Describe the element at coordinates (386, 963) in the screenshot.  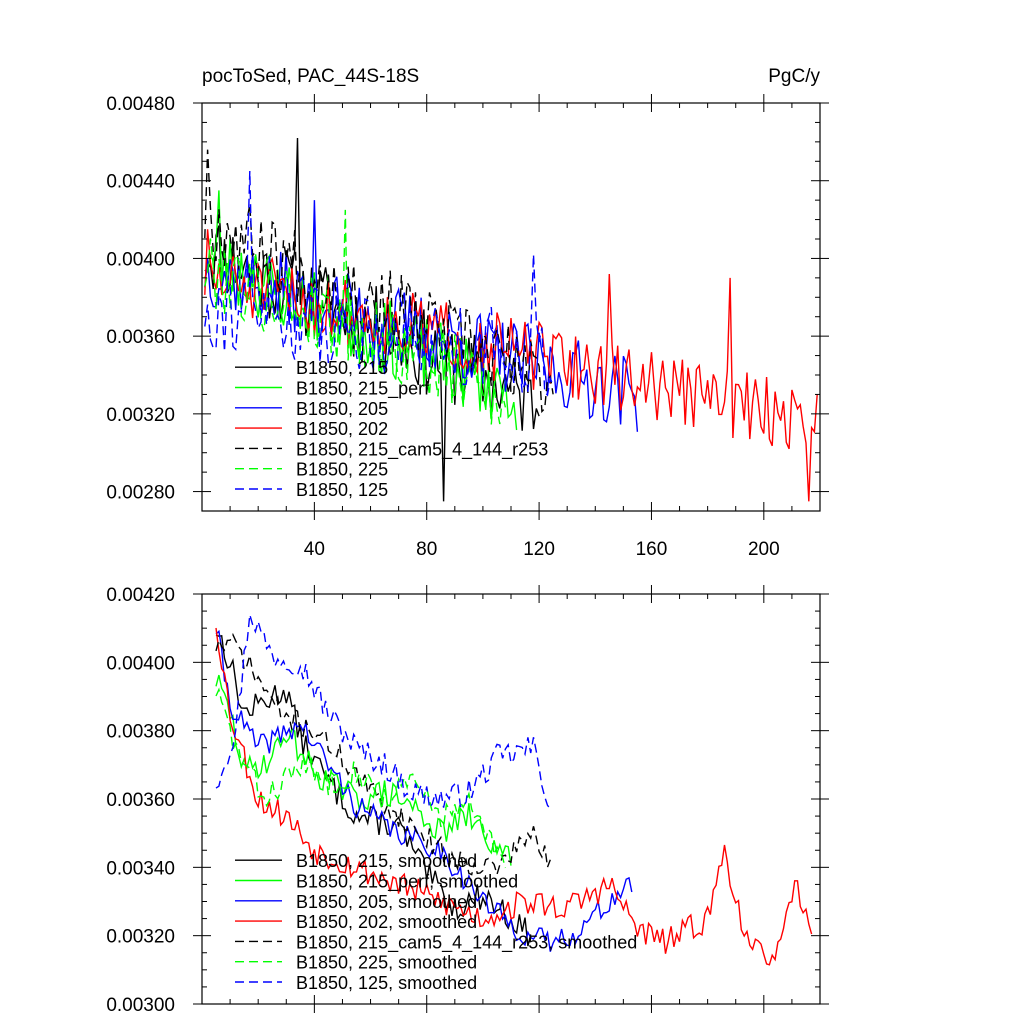
I see `legend-label: B1850, 225, smoothed` at that location.